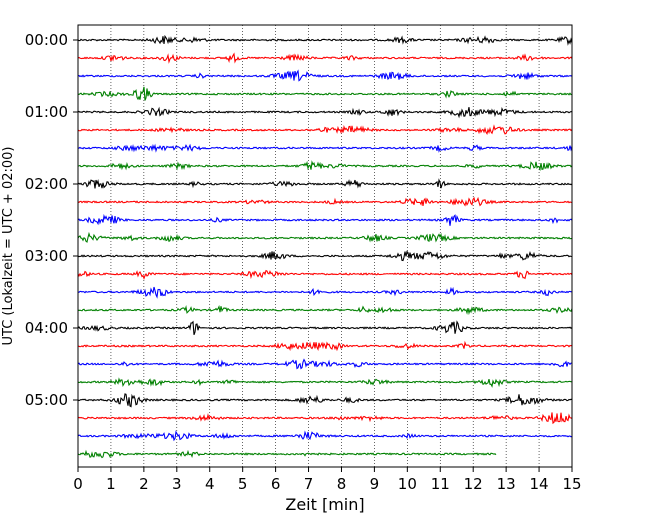 The height and width of the screenshot is (520, 650). I want to click on x-tick-label: 7, so click(309, 484).